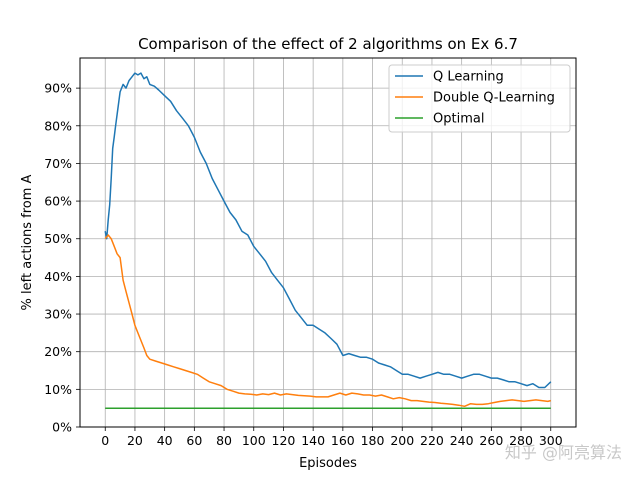 The height and width of the screenshot is (480, 640). What do you see at coordinates (551, 440) in the screenshot?
I see `x-tick-label: 300` at bounding box center [551, 440].